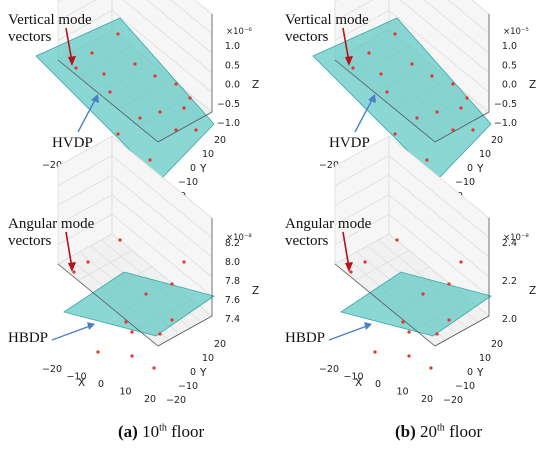 The width and height of the screenshot is (550, 454). What do you see at coordinates (72, 267) in the screenshot?
I see `red-arrow-head` at bounding box center [72, 267].